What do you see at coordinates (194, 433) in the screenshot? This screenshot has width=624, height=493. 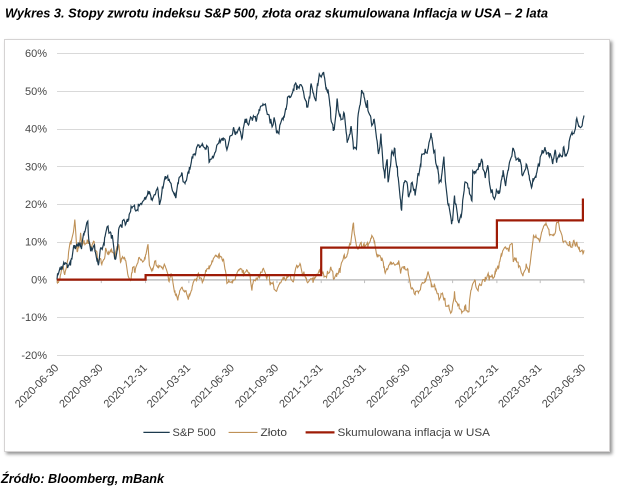 I see `svg-text: S&P 500` at bounding box center [194, 433].